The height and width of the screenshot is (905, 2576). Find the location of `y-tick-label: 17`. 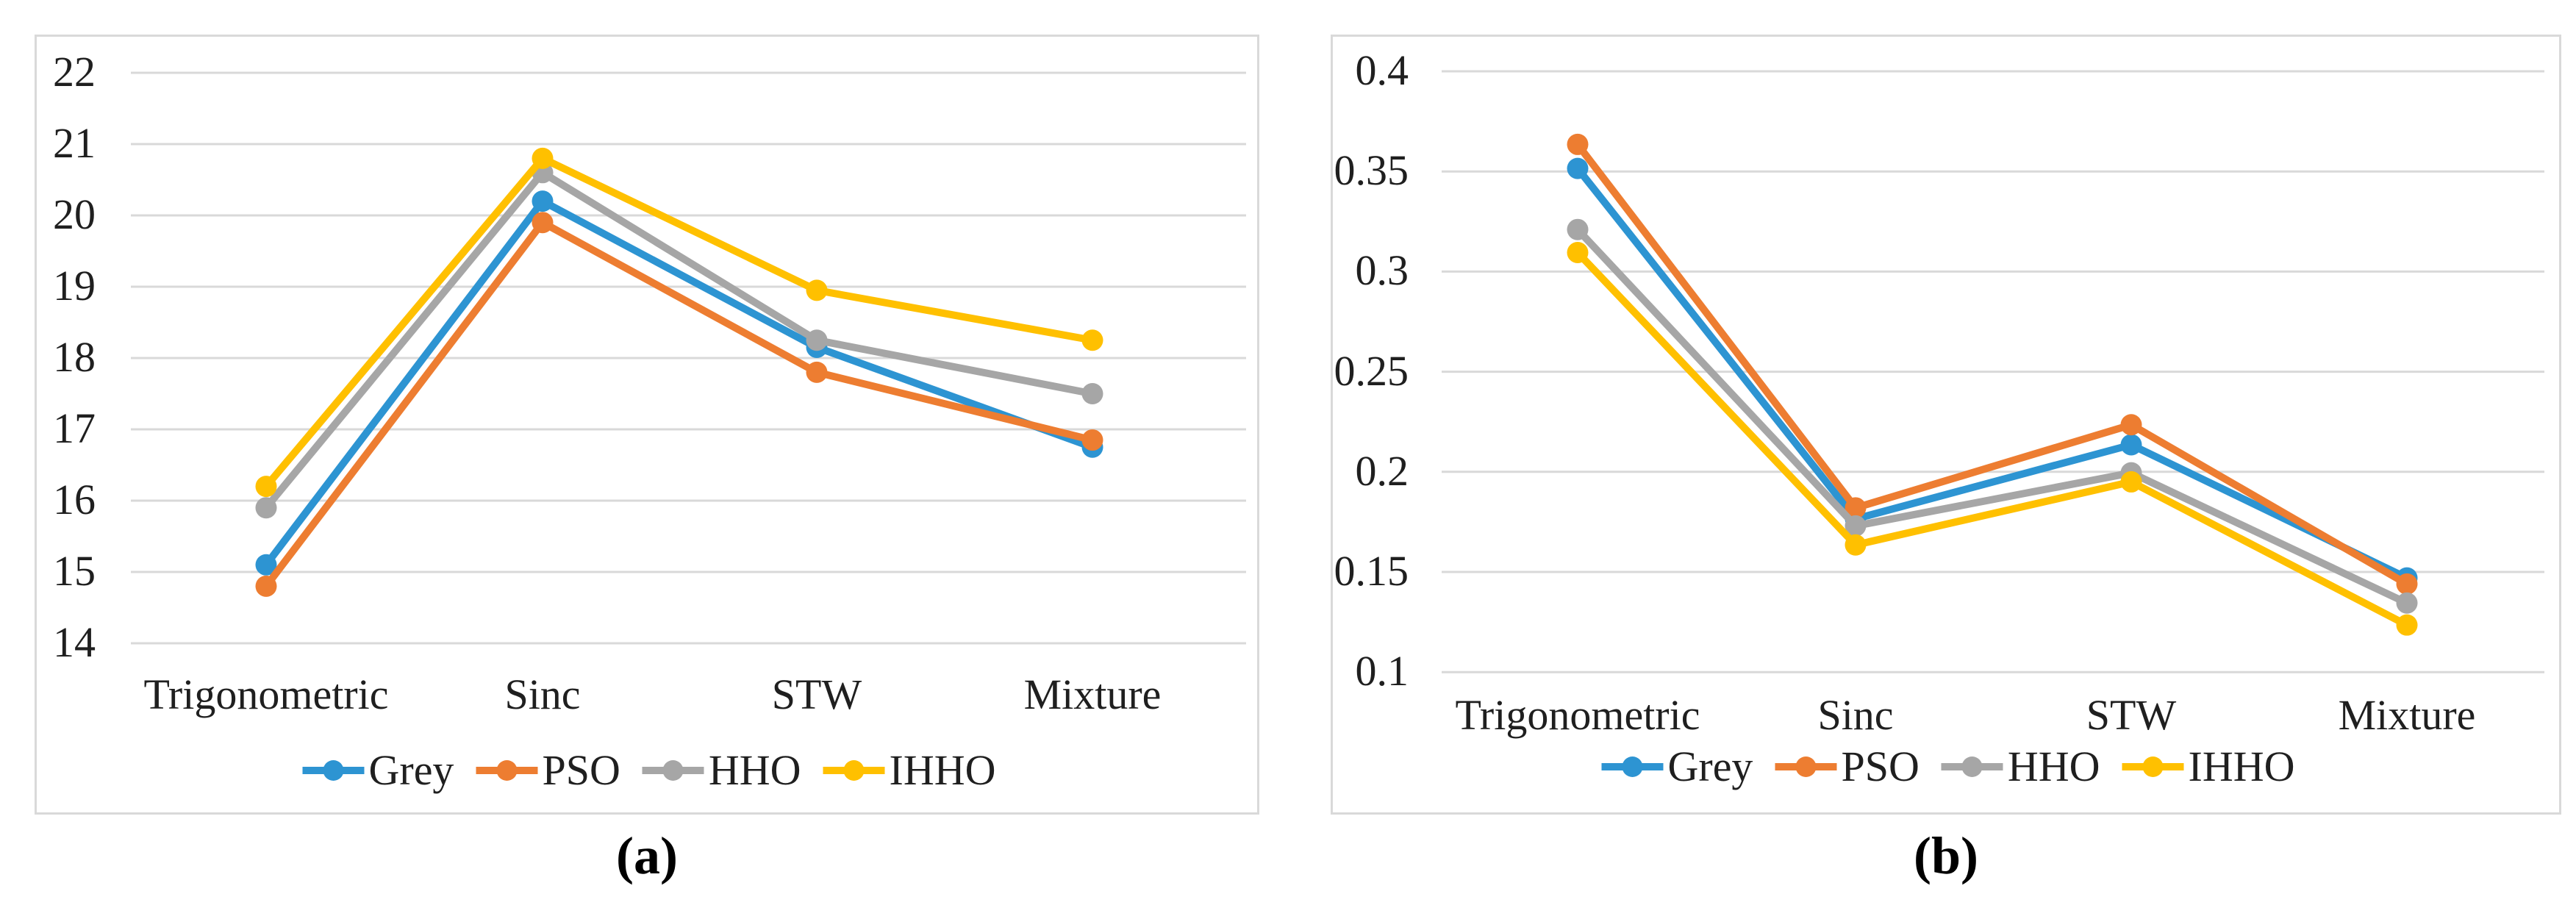

y-tick-label: 17 is located at coordinates (74, 428).